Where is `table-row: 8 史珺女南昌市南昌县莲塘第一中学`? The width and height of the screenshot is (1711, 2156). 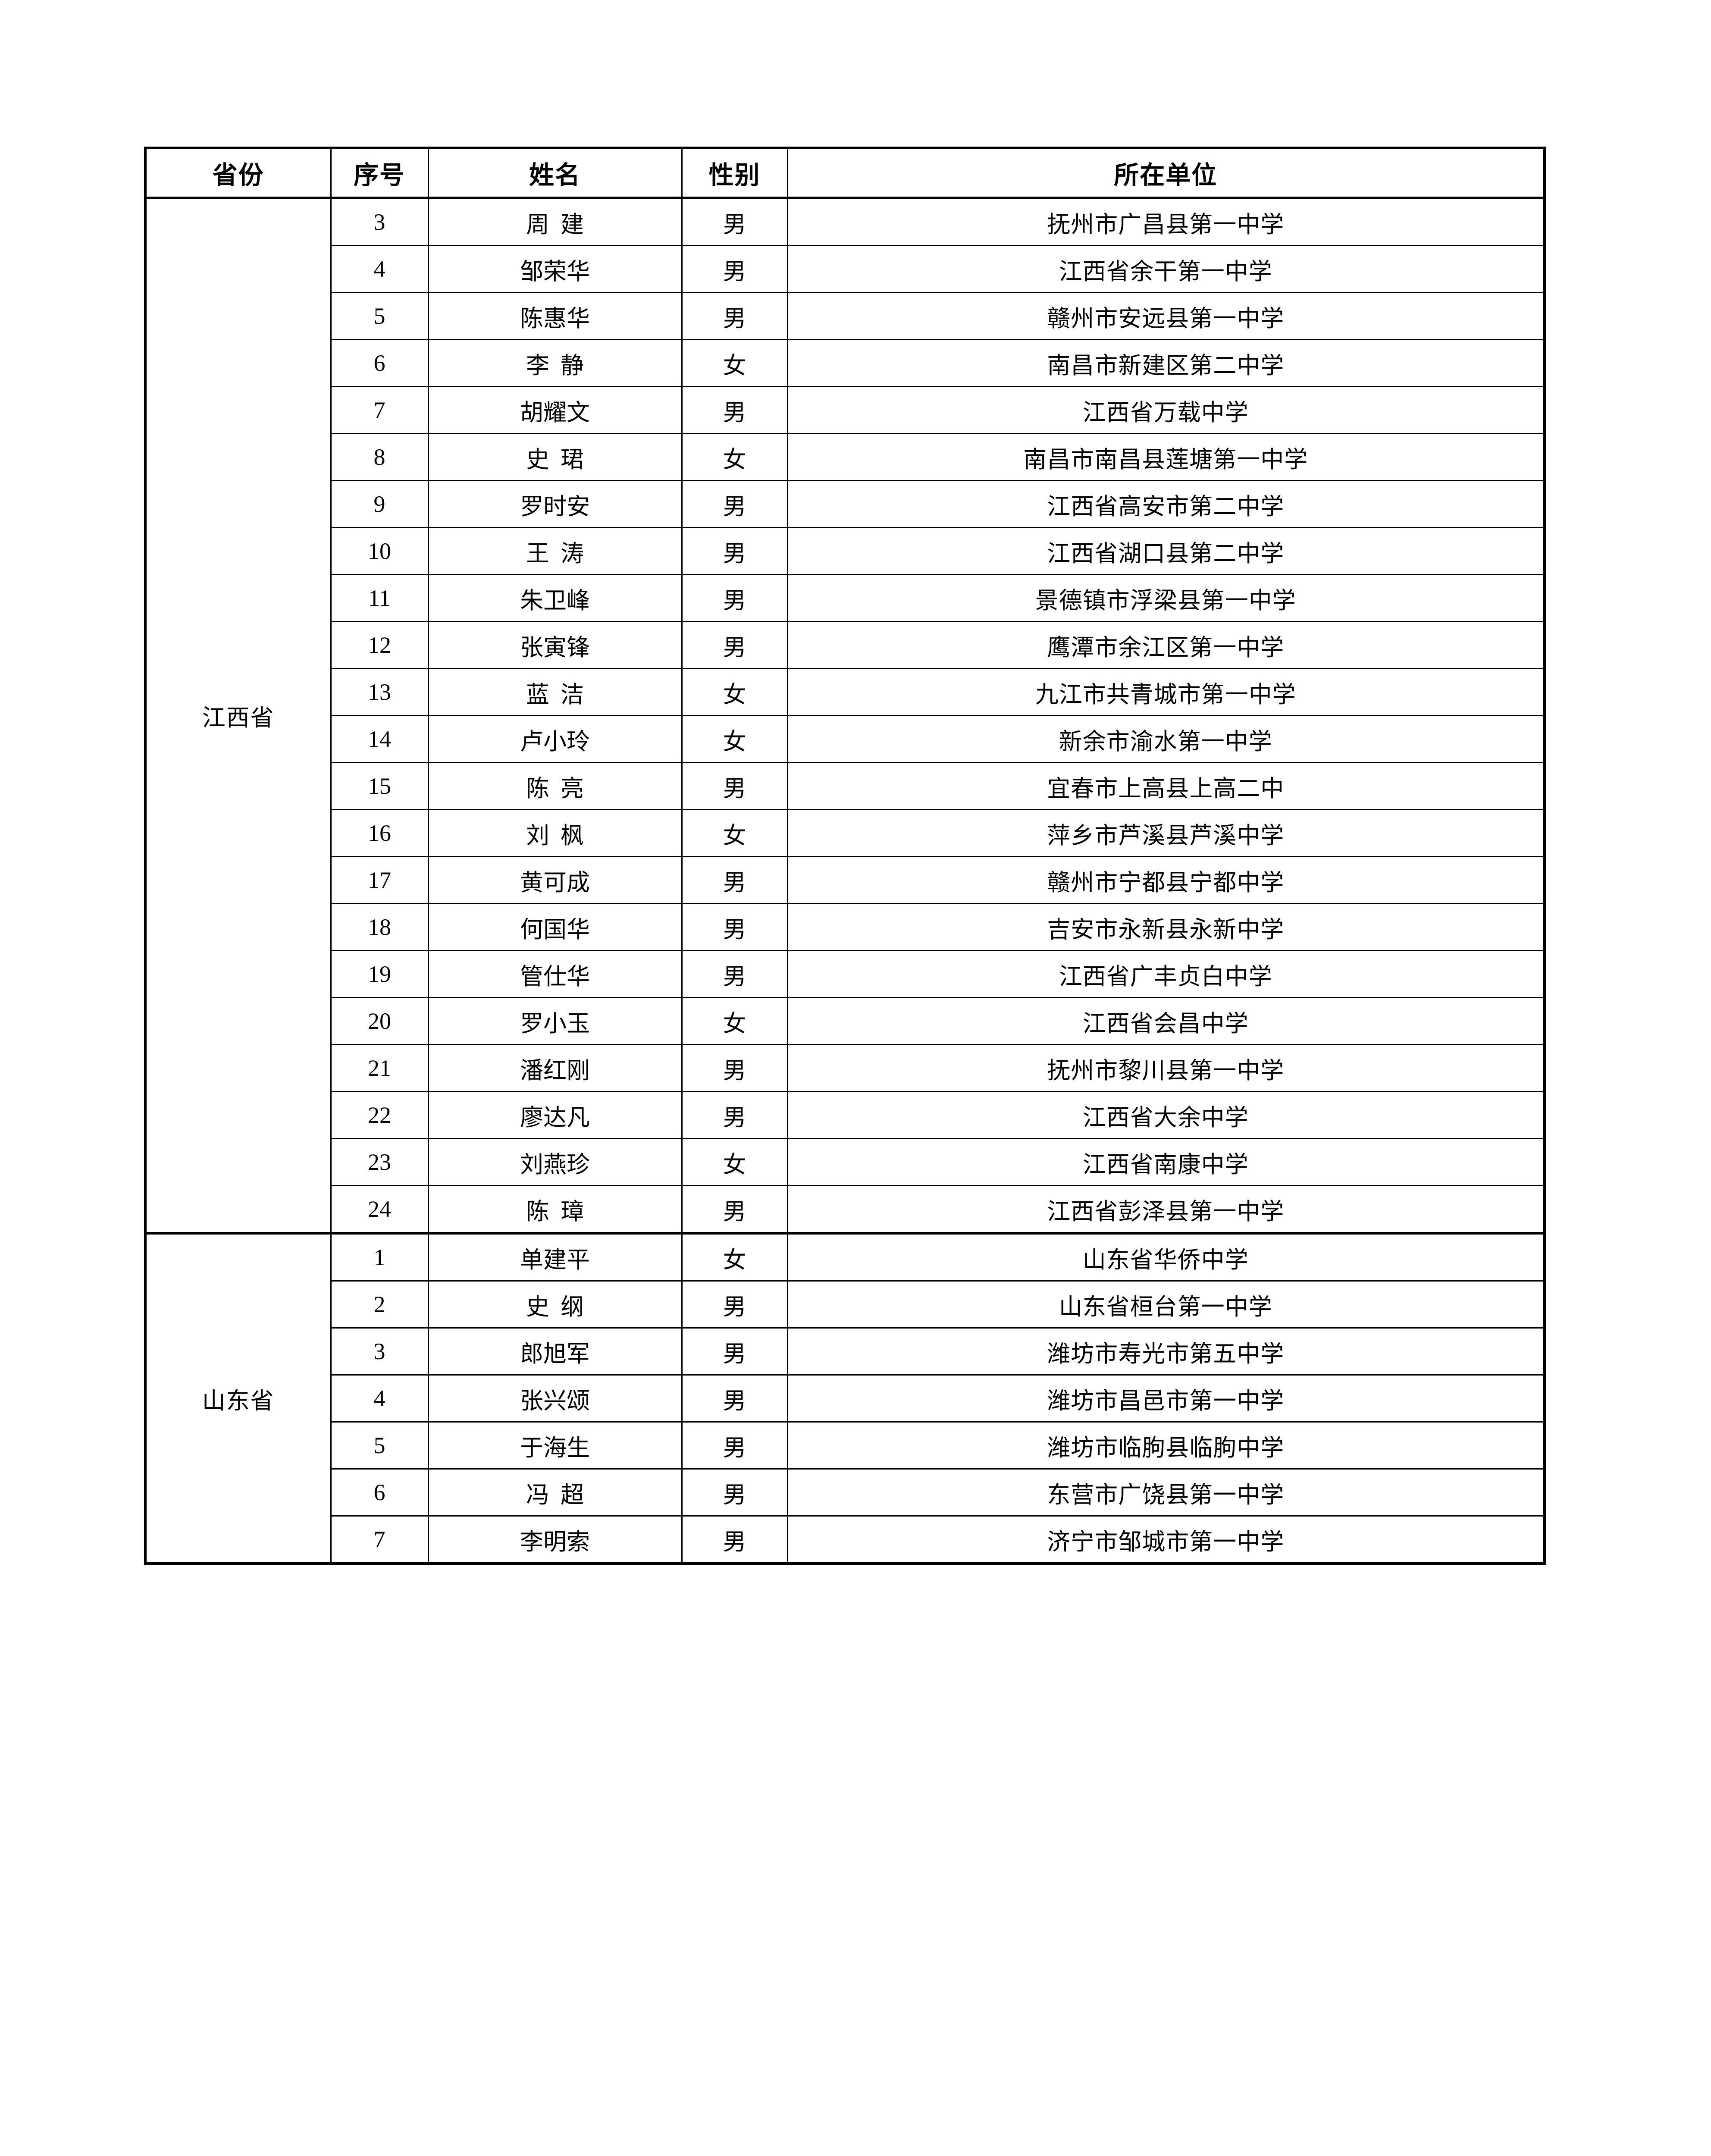 table-row: 8 史珺女南昌市南昌县莲塘第一中学 is located at coordinates (845, 457).